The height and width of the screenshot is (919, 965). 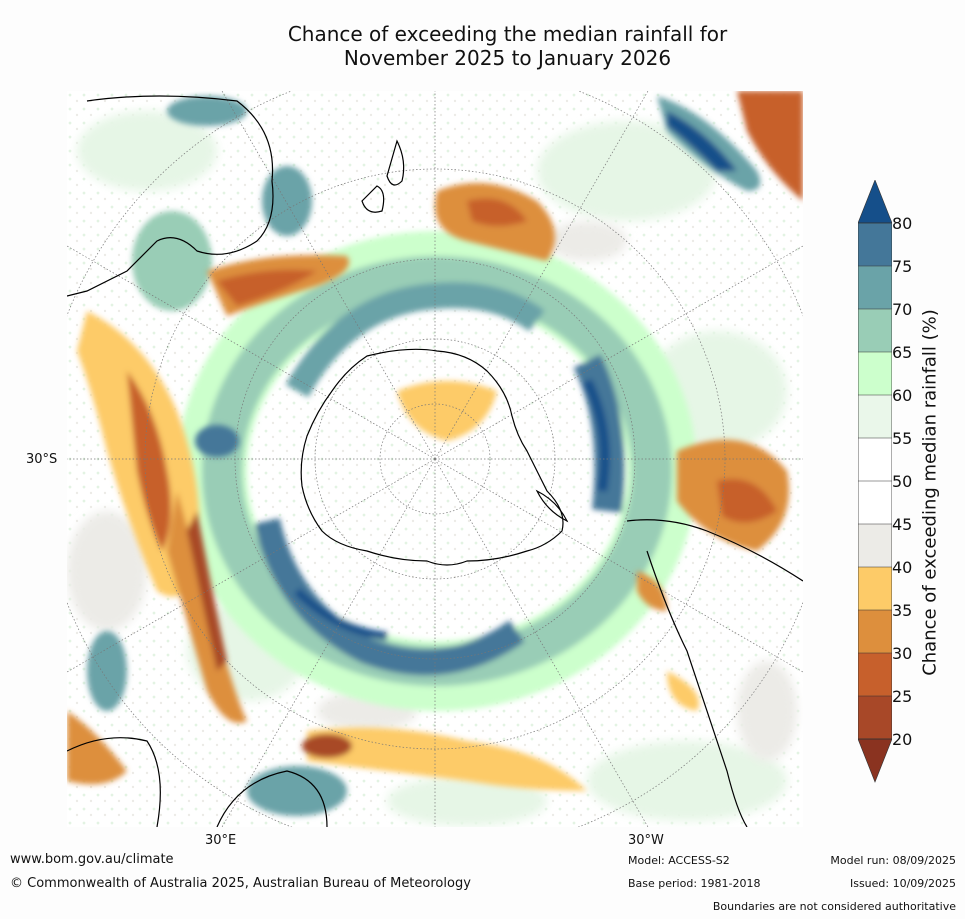 I want to click on base-period: Base period: 1981-2018, so click(x=694, y=883).